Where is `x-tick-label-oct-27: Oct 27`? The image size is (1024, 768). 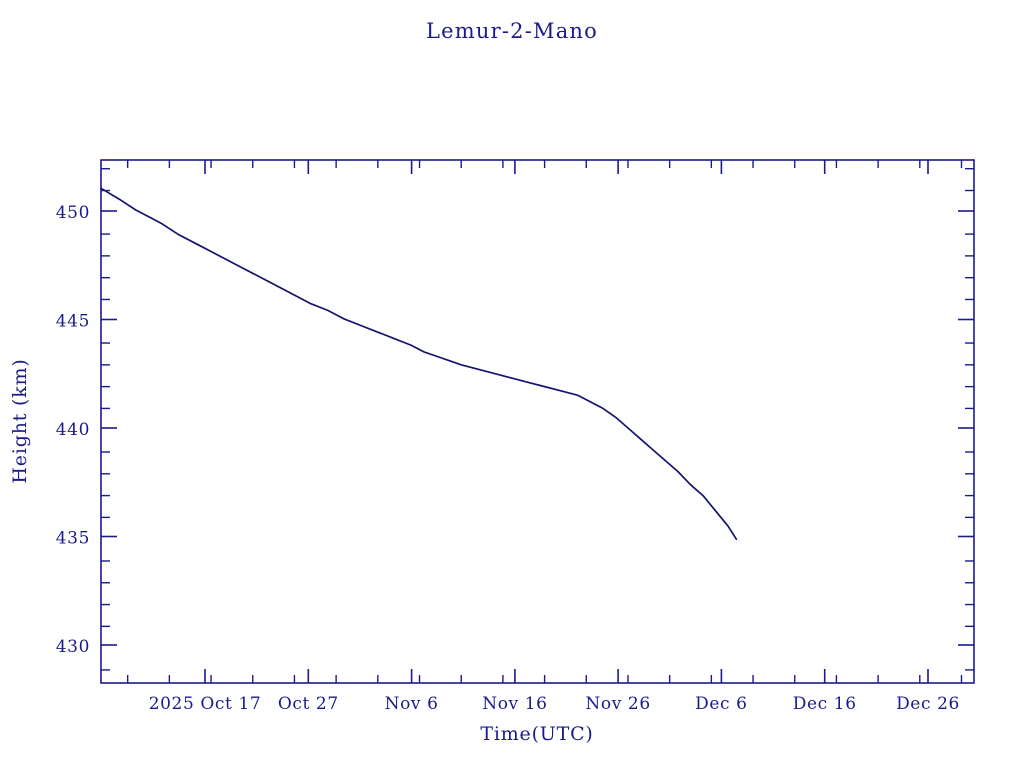 x-tick-label-oct-27: Oct 27 is located at coordinates (308, 704).